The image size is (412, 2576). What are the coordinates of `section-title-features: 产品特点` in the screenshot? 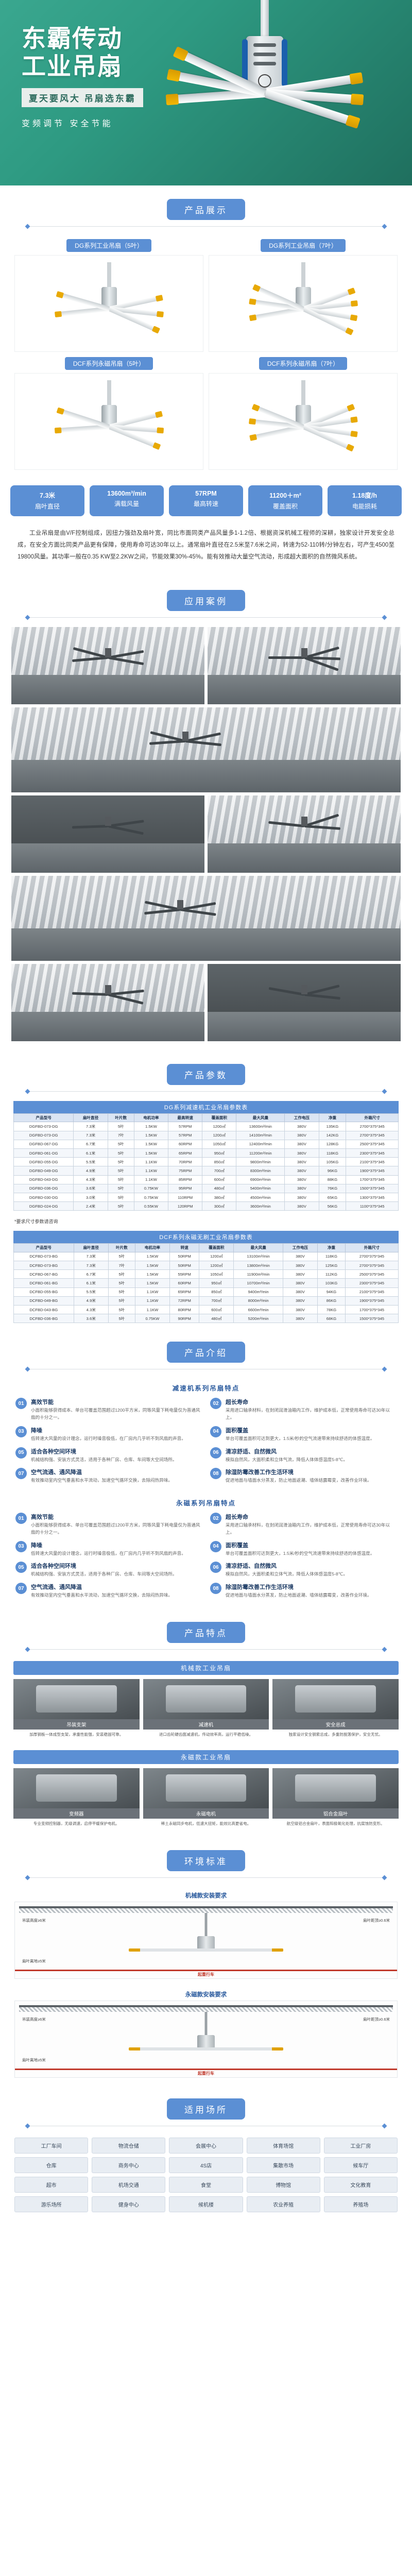 It's located at (206, 1632).